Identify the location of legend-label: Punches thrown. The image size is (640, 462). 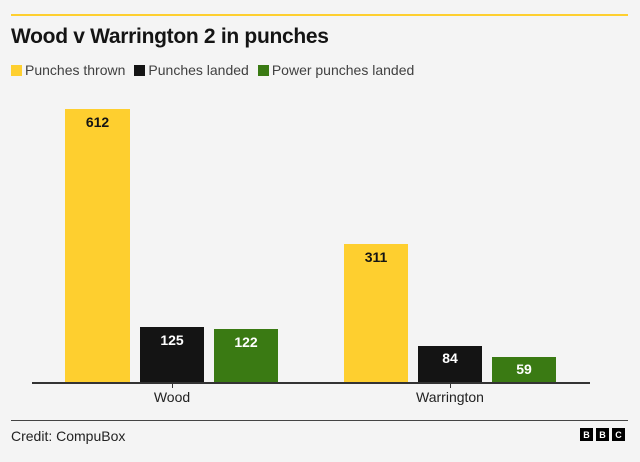
(75, 70).